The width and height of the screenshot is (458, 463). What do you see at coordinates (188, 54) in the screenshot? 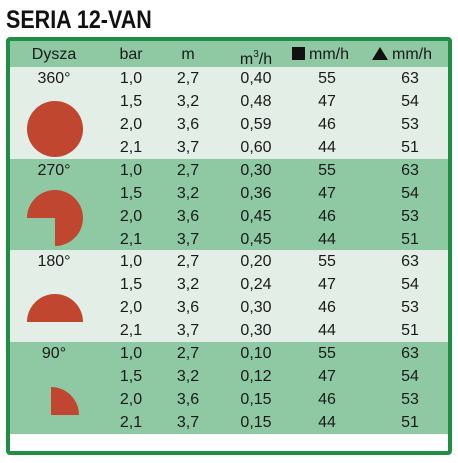
I see `header-radius: m` at bounding box center [188, 54].